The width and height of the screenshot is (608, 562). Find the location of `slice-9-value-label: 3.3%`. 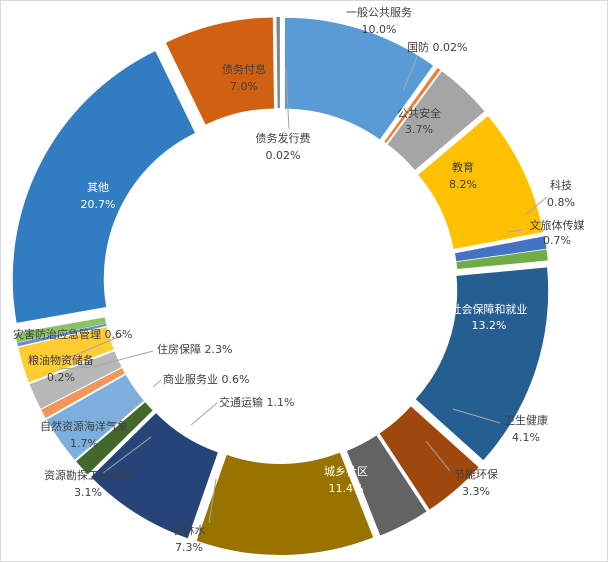

slice-9-value-label: 3.3% is located at coordinates (476, 491).